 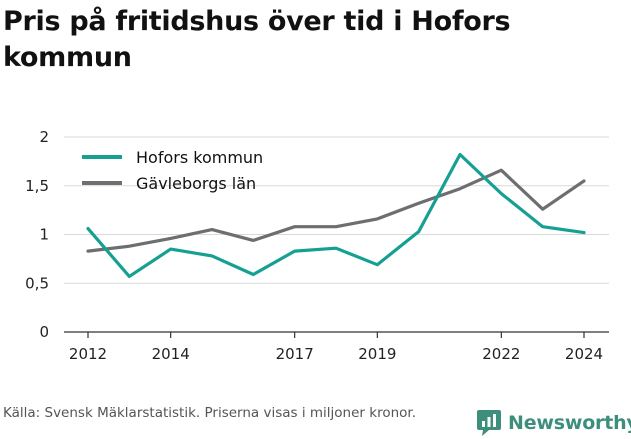 What do you see at coordinates (295, 354) in the screenshot?
I see `x-tick-label: 2017` at bounding box center [295, 354].